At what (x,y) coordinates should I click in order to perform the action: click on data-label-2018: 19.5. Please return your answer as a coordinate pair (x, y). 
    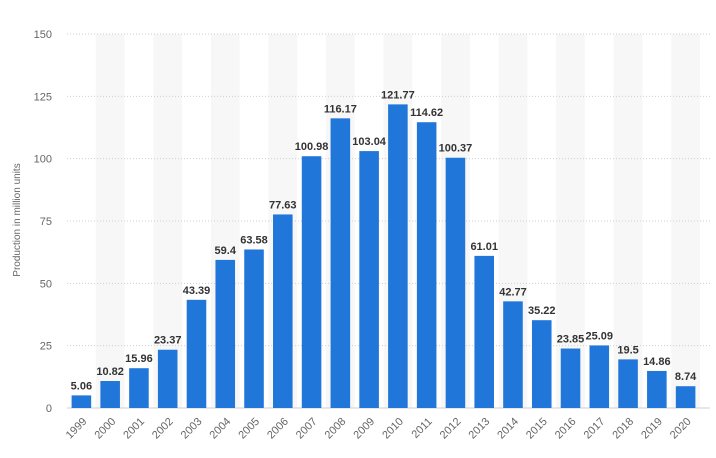
    Looking at the image, I should click on (627, 350).